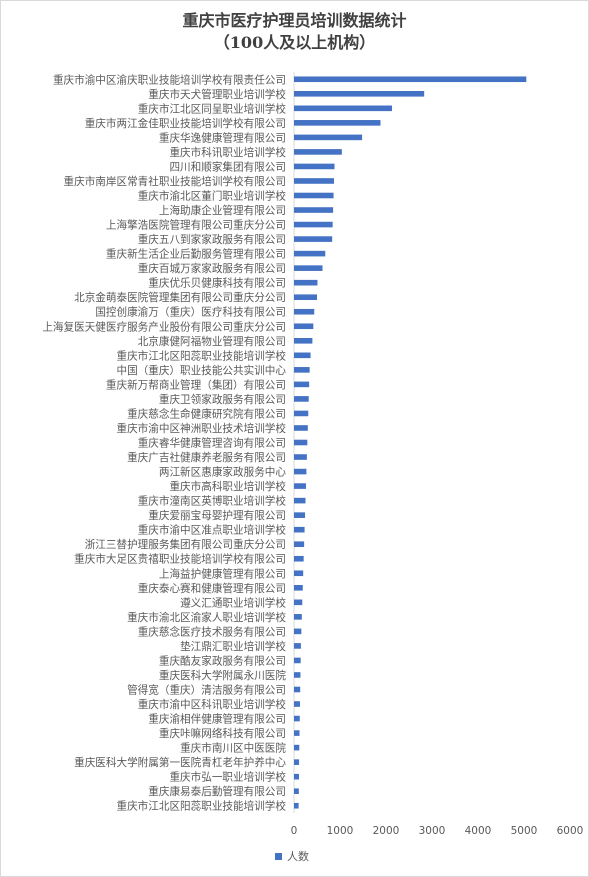 This screenshot has width=589, height=877. Describe the element at coordinates (223, 472) in the screenshot. I see `category-label: 两江新区惠康家政服务中心` at that location.